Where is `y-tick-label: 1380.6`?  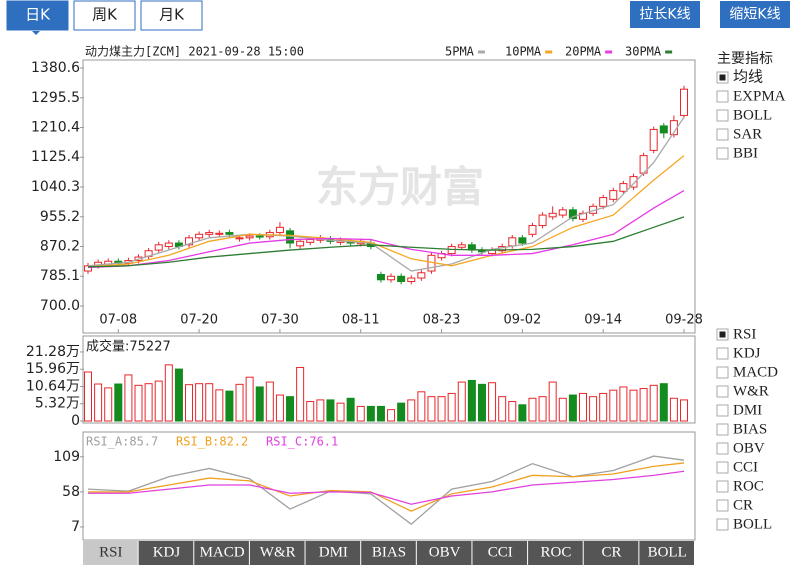 y-tick-label: 1380.6 is located at coordinates (55, 68).